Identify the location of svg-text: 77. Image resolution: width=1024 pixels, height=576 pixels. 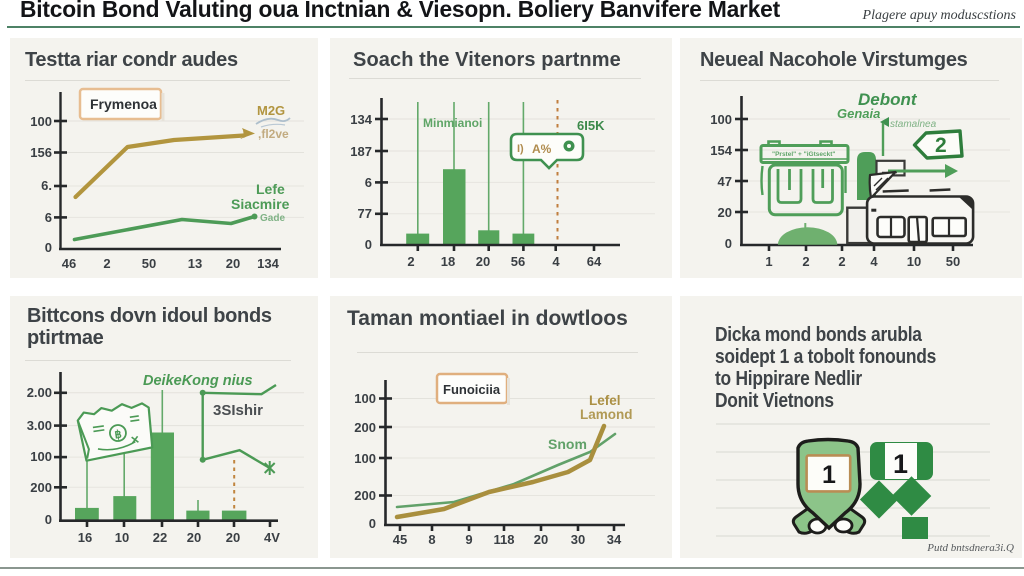
(365, 213).